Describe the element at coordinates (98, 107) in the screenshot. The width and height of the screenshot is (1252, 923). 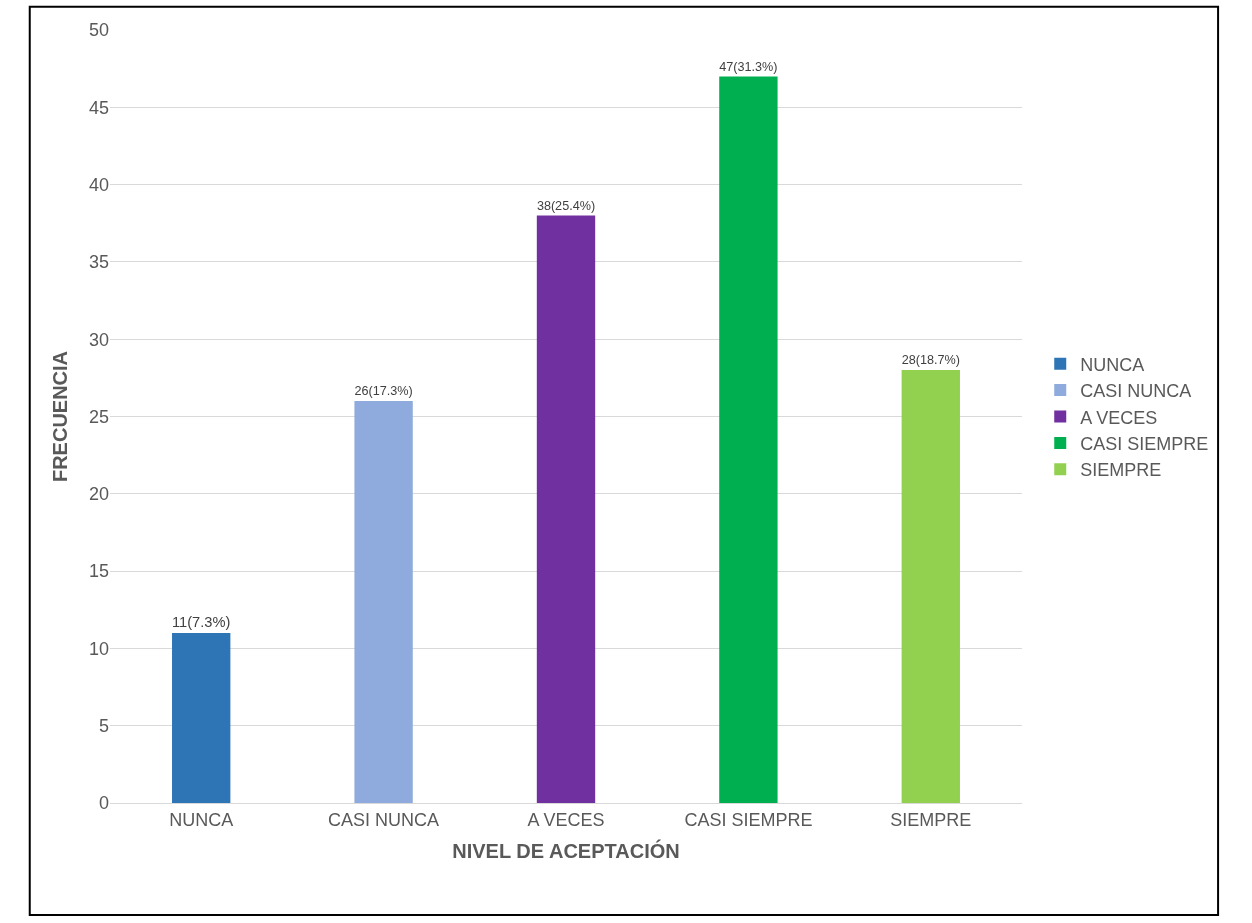
I see `y-tick-label: 45` at that location.